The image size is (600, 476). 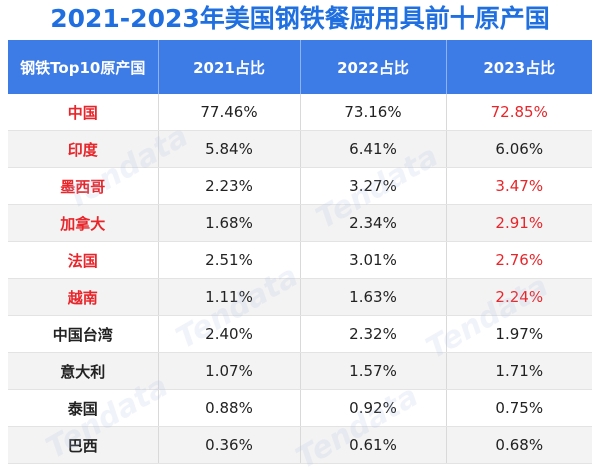 I want to click on table-row: 加拿大 1.68% 2.34% 2.91%, so click(x=300, y=223).